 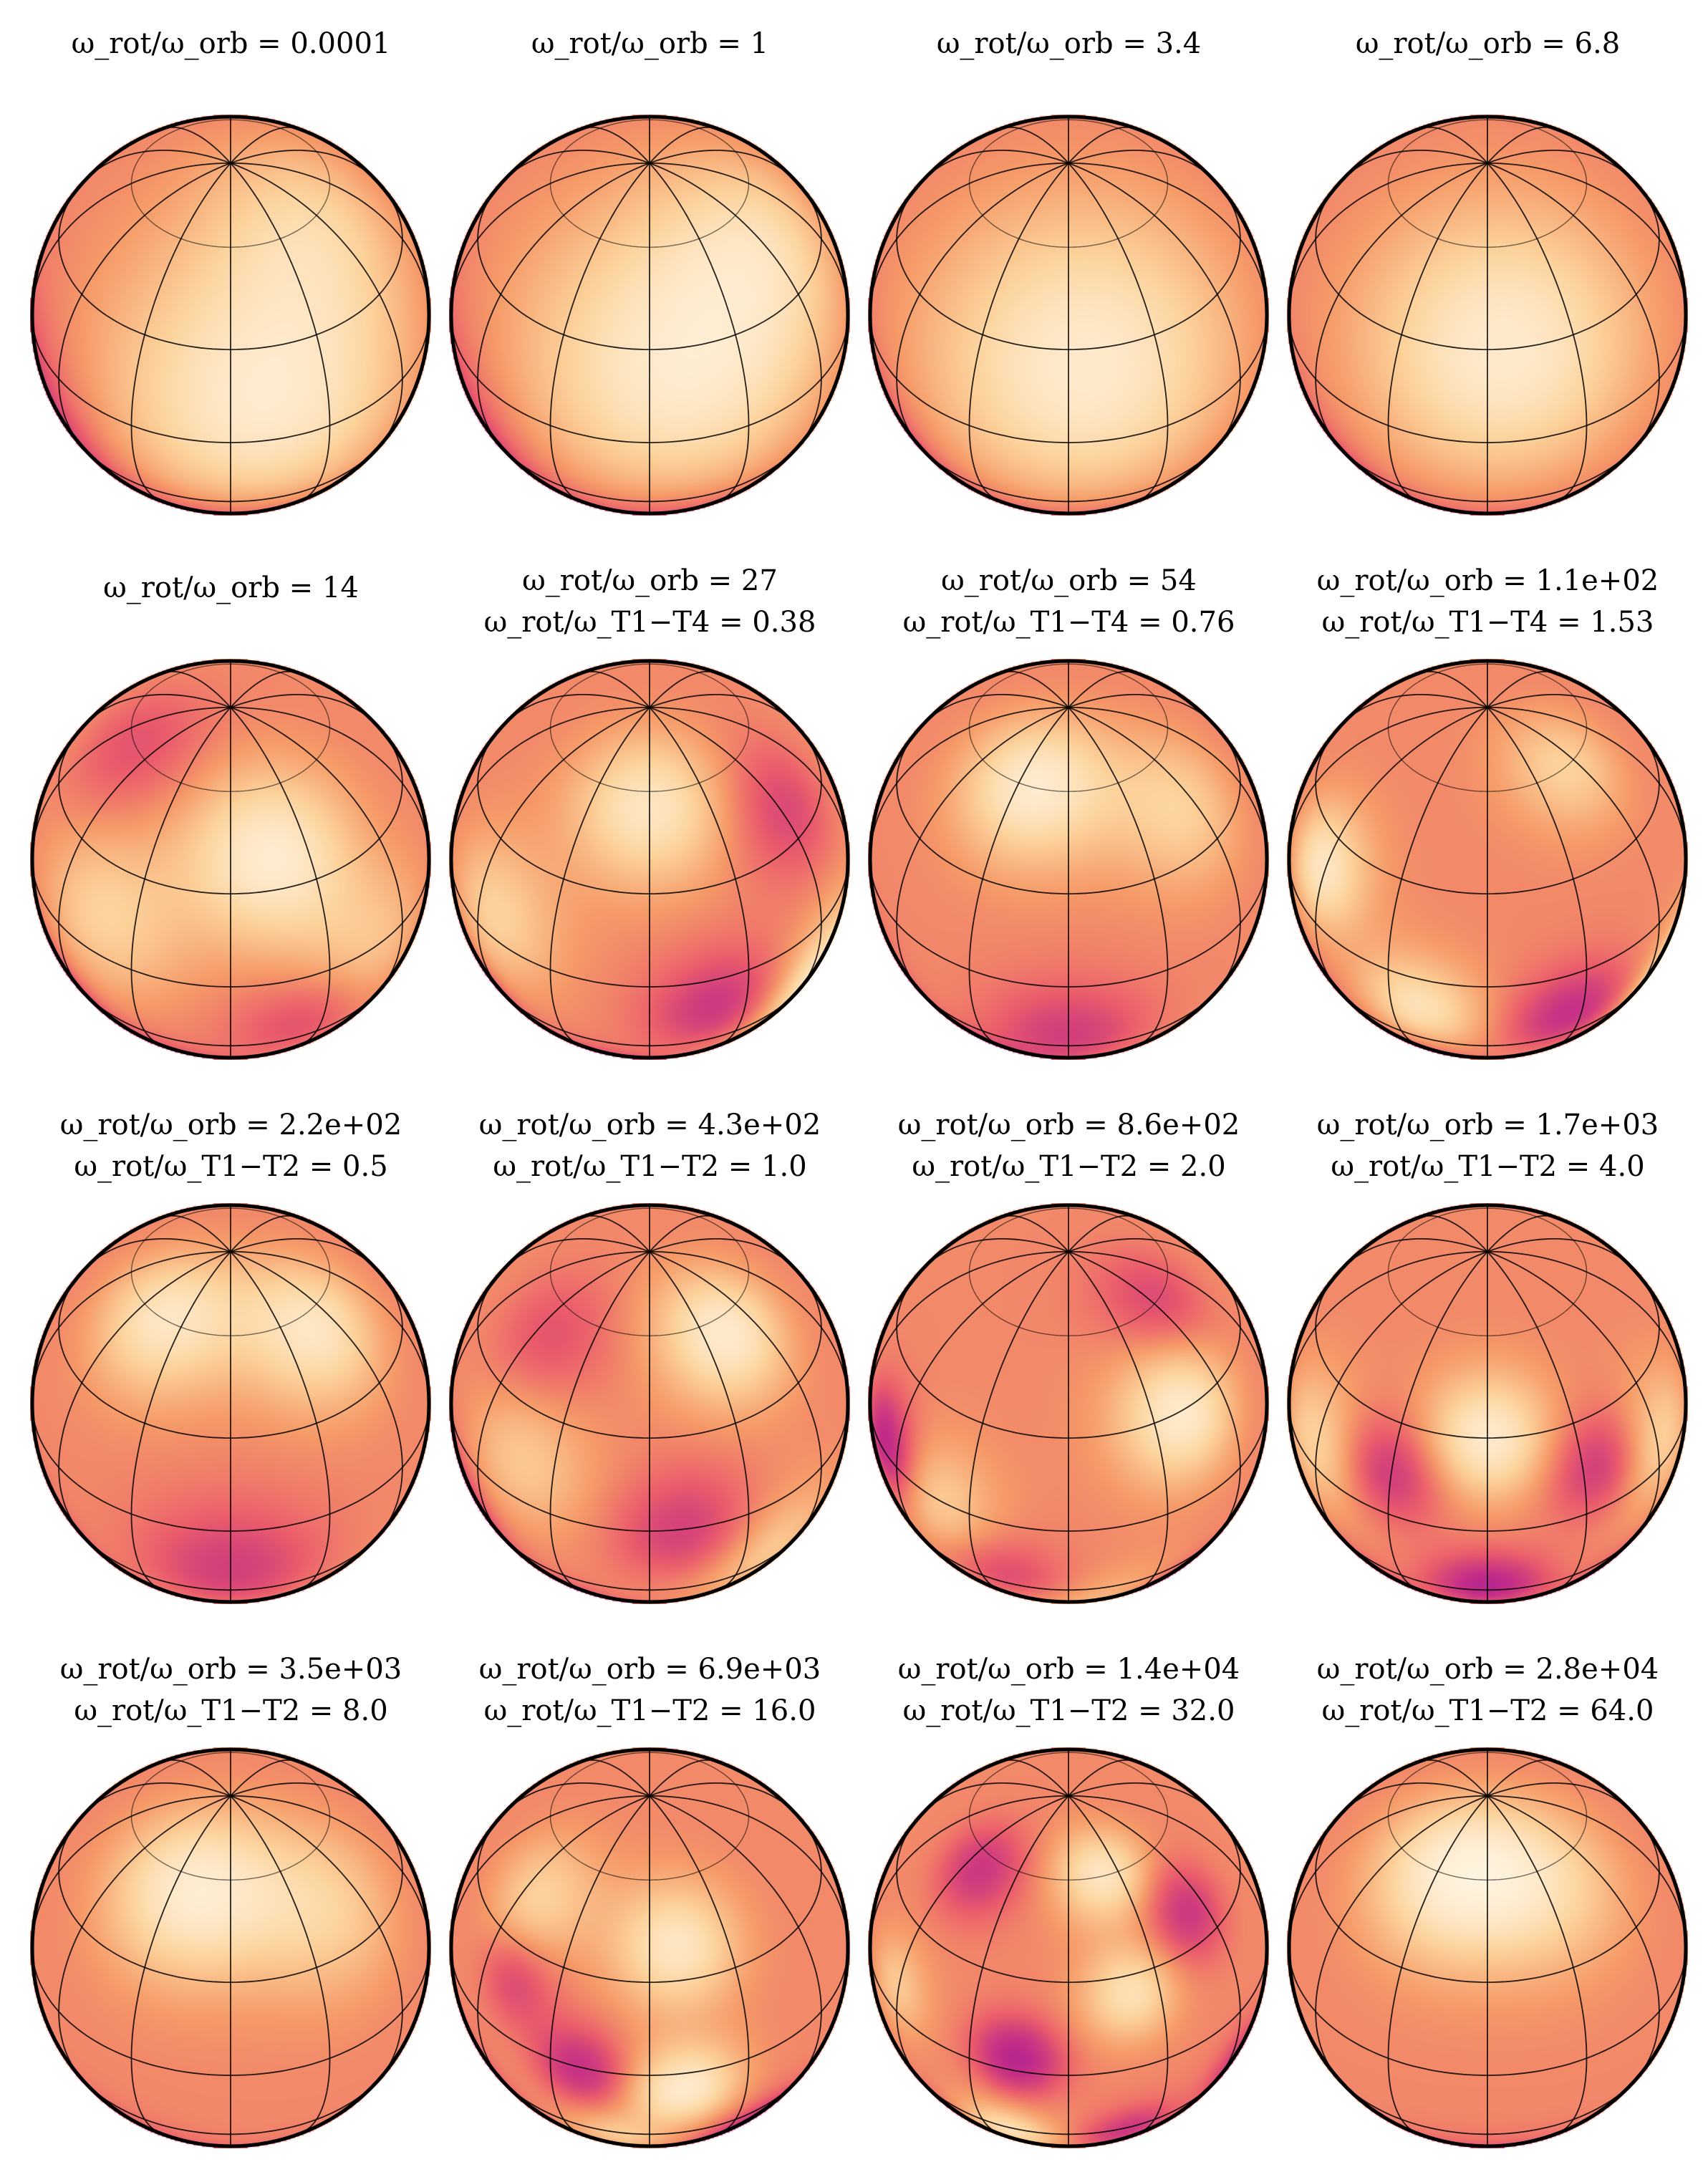 I want to click on ratio-value: 0.0001, so click(x=341, y=43).